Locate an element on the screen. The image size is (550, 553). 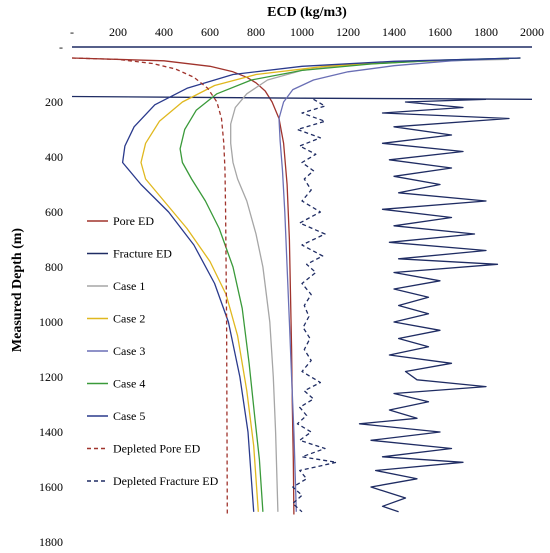
x-tick-label: 400 is located at coordinates (164, 32).